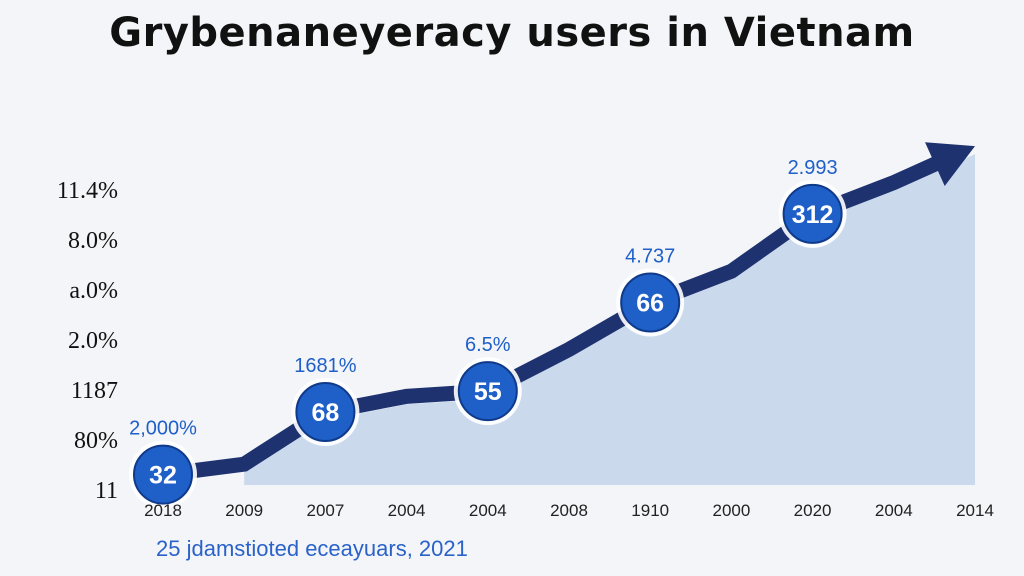 The image size is (1024, 576). Describe the element at coordinates (96, 441) in the screenshot. I see `y-tick-label: 80%` at that location.